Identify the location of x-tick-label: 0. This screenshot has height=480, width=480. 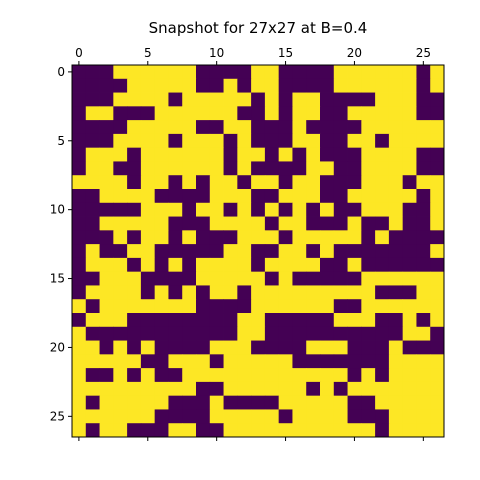
(79, 53).